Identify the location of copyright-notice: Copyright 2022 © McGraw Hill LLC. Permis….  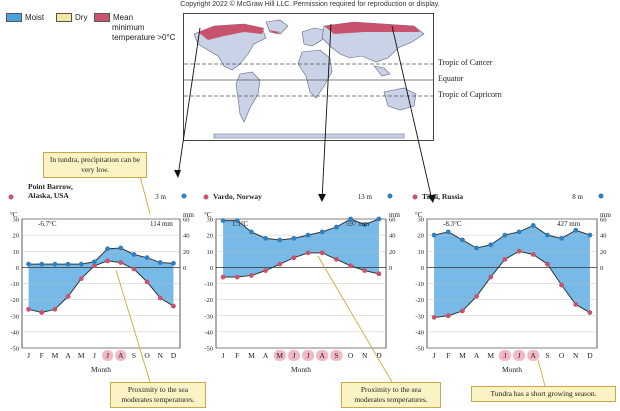
(310, 4).